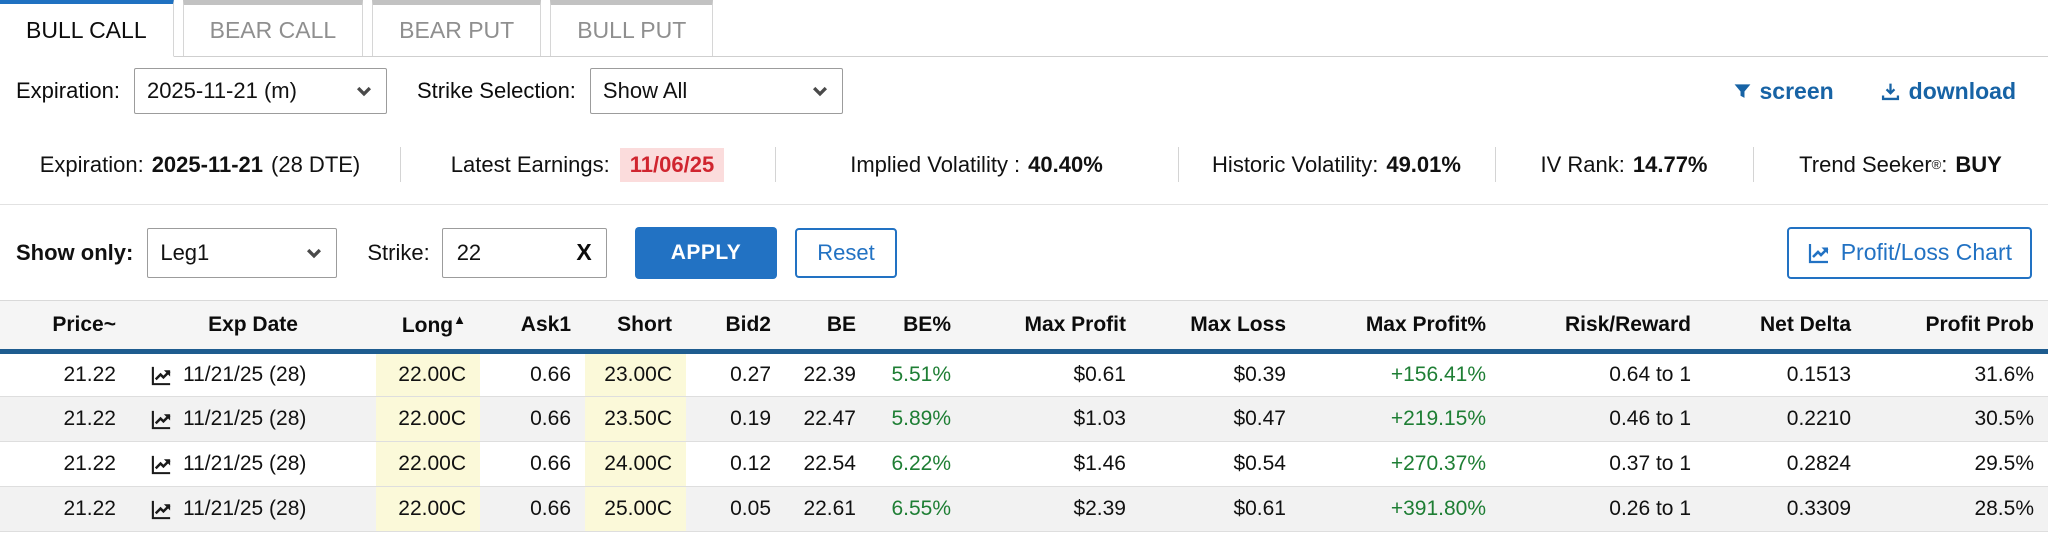 Image resolution: width=2048 pixels, height=535 pixels. I want to click on profit-loss-chart-button: Profit/Loss Chart, so click(1909, 252).